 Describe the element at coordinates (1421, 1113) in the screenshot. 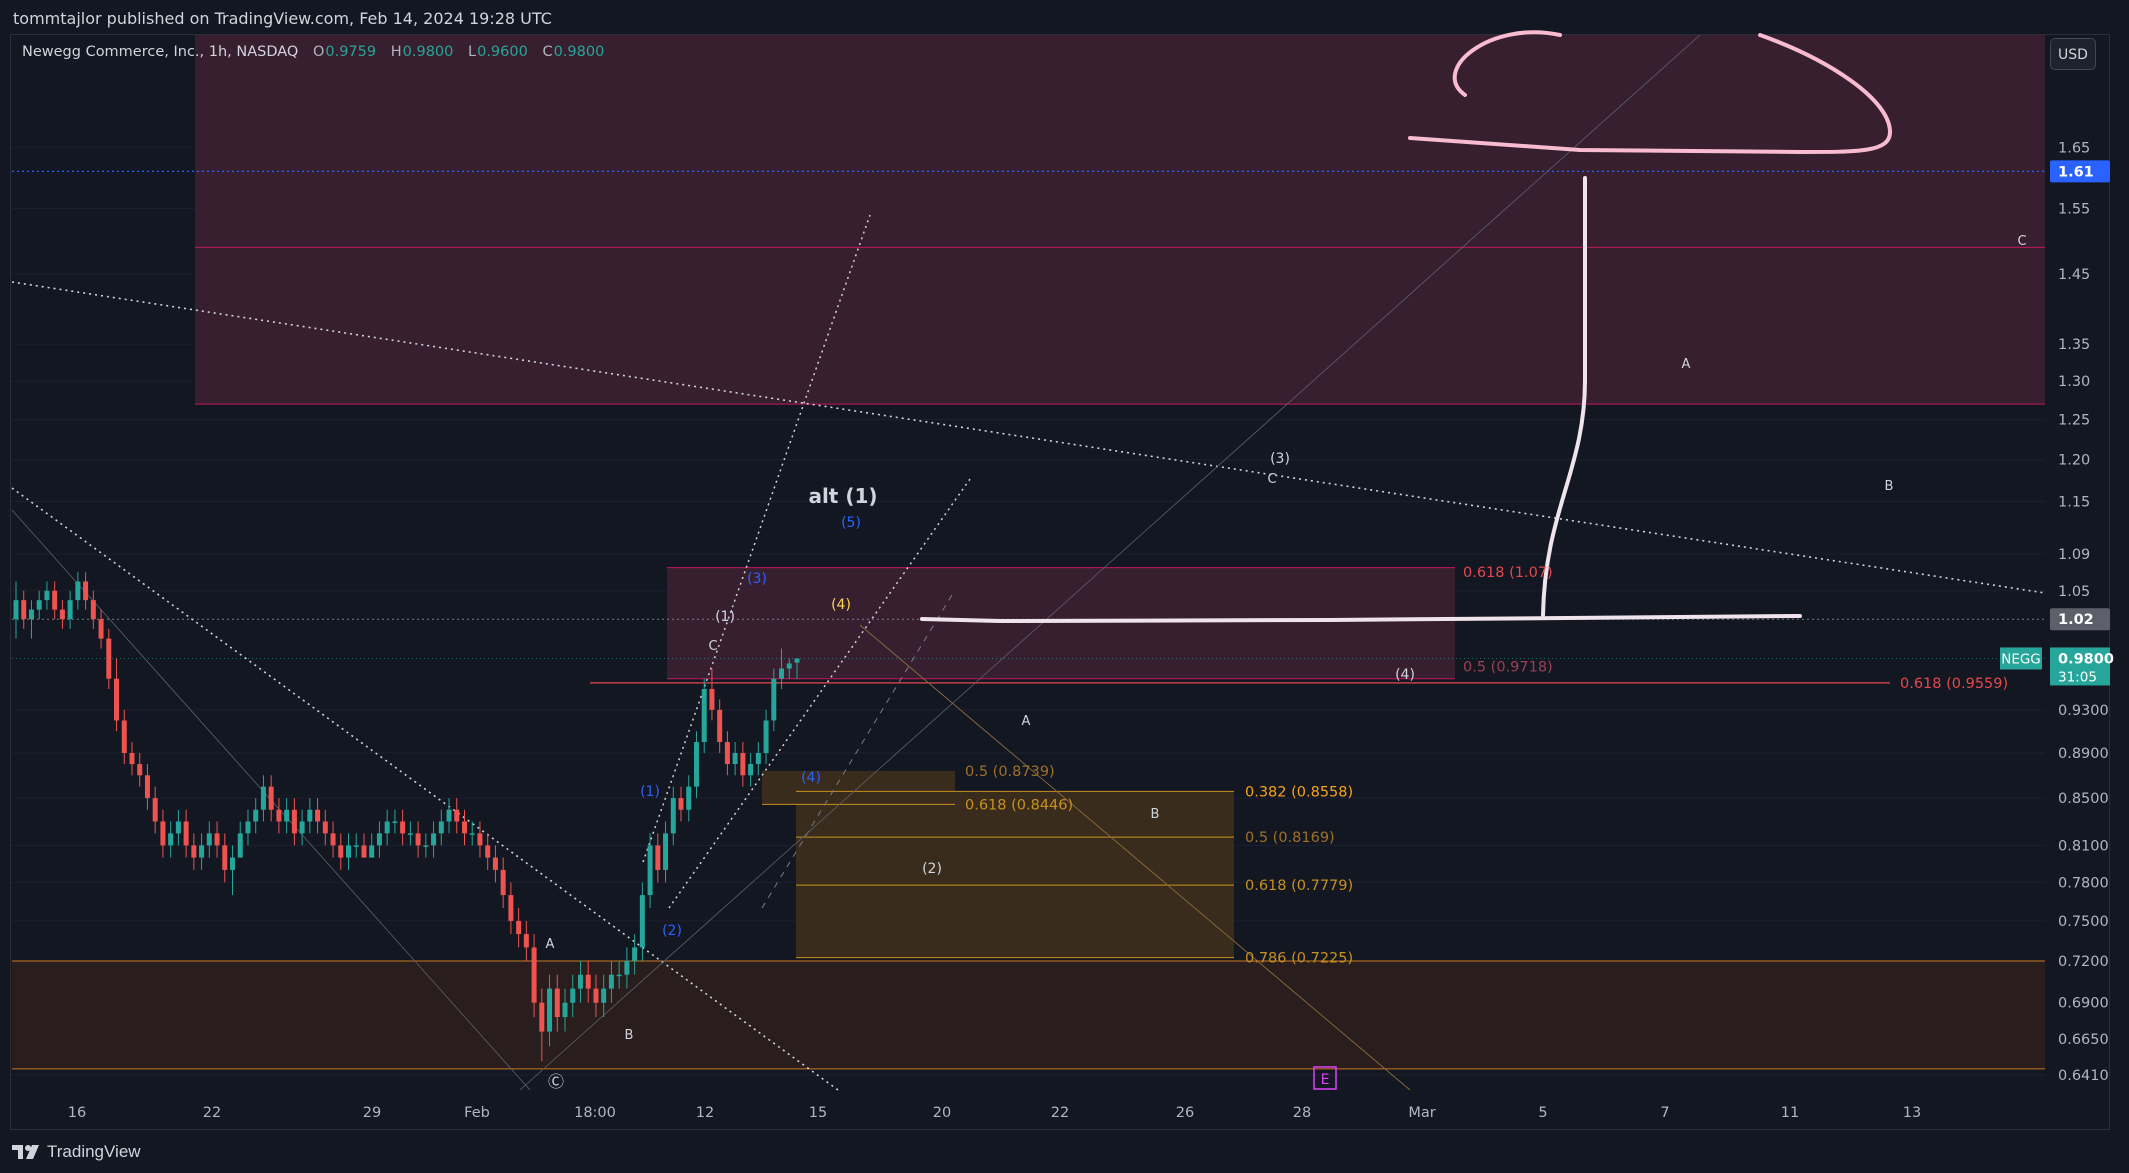

I see `x-axis-tick-label: Mar` at that location.